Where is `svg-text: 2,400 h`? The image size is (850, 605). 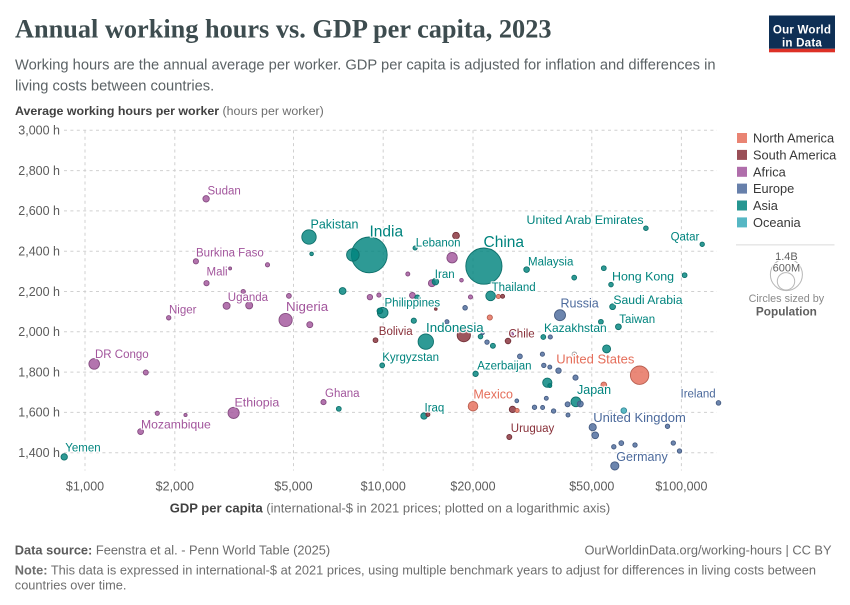
svg-text: 2,400 h is located at coordinates (39, 252).